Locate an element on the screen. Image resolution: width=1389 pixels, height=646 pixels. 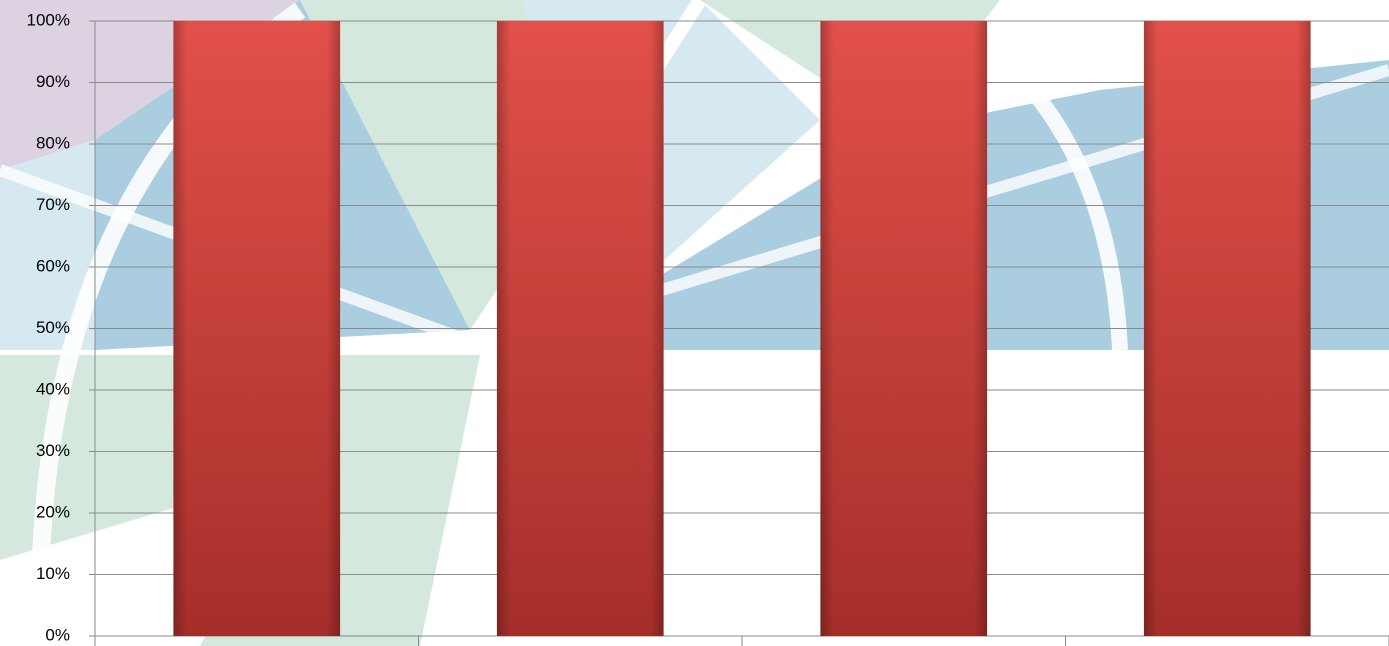
y-tick-label: 100% is located at coordinates (48, 19).